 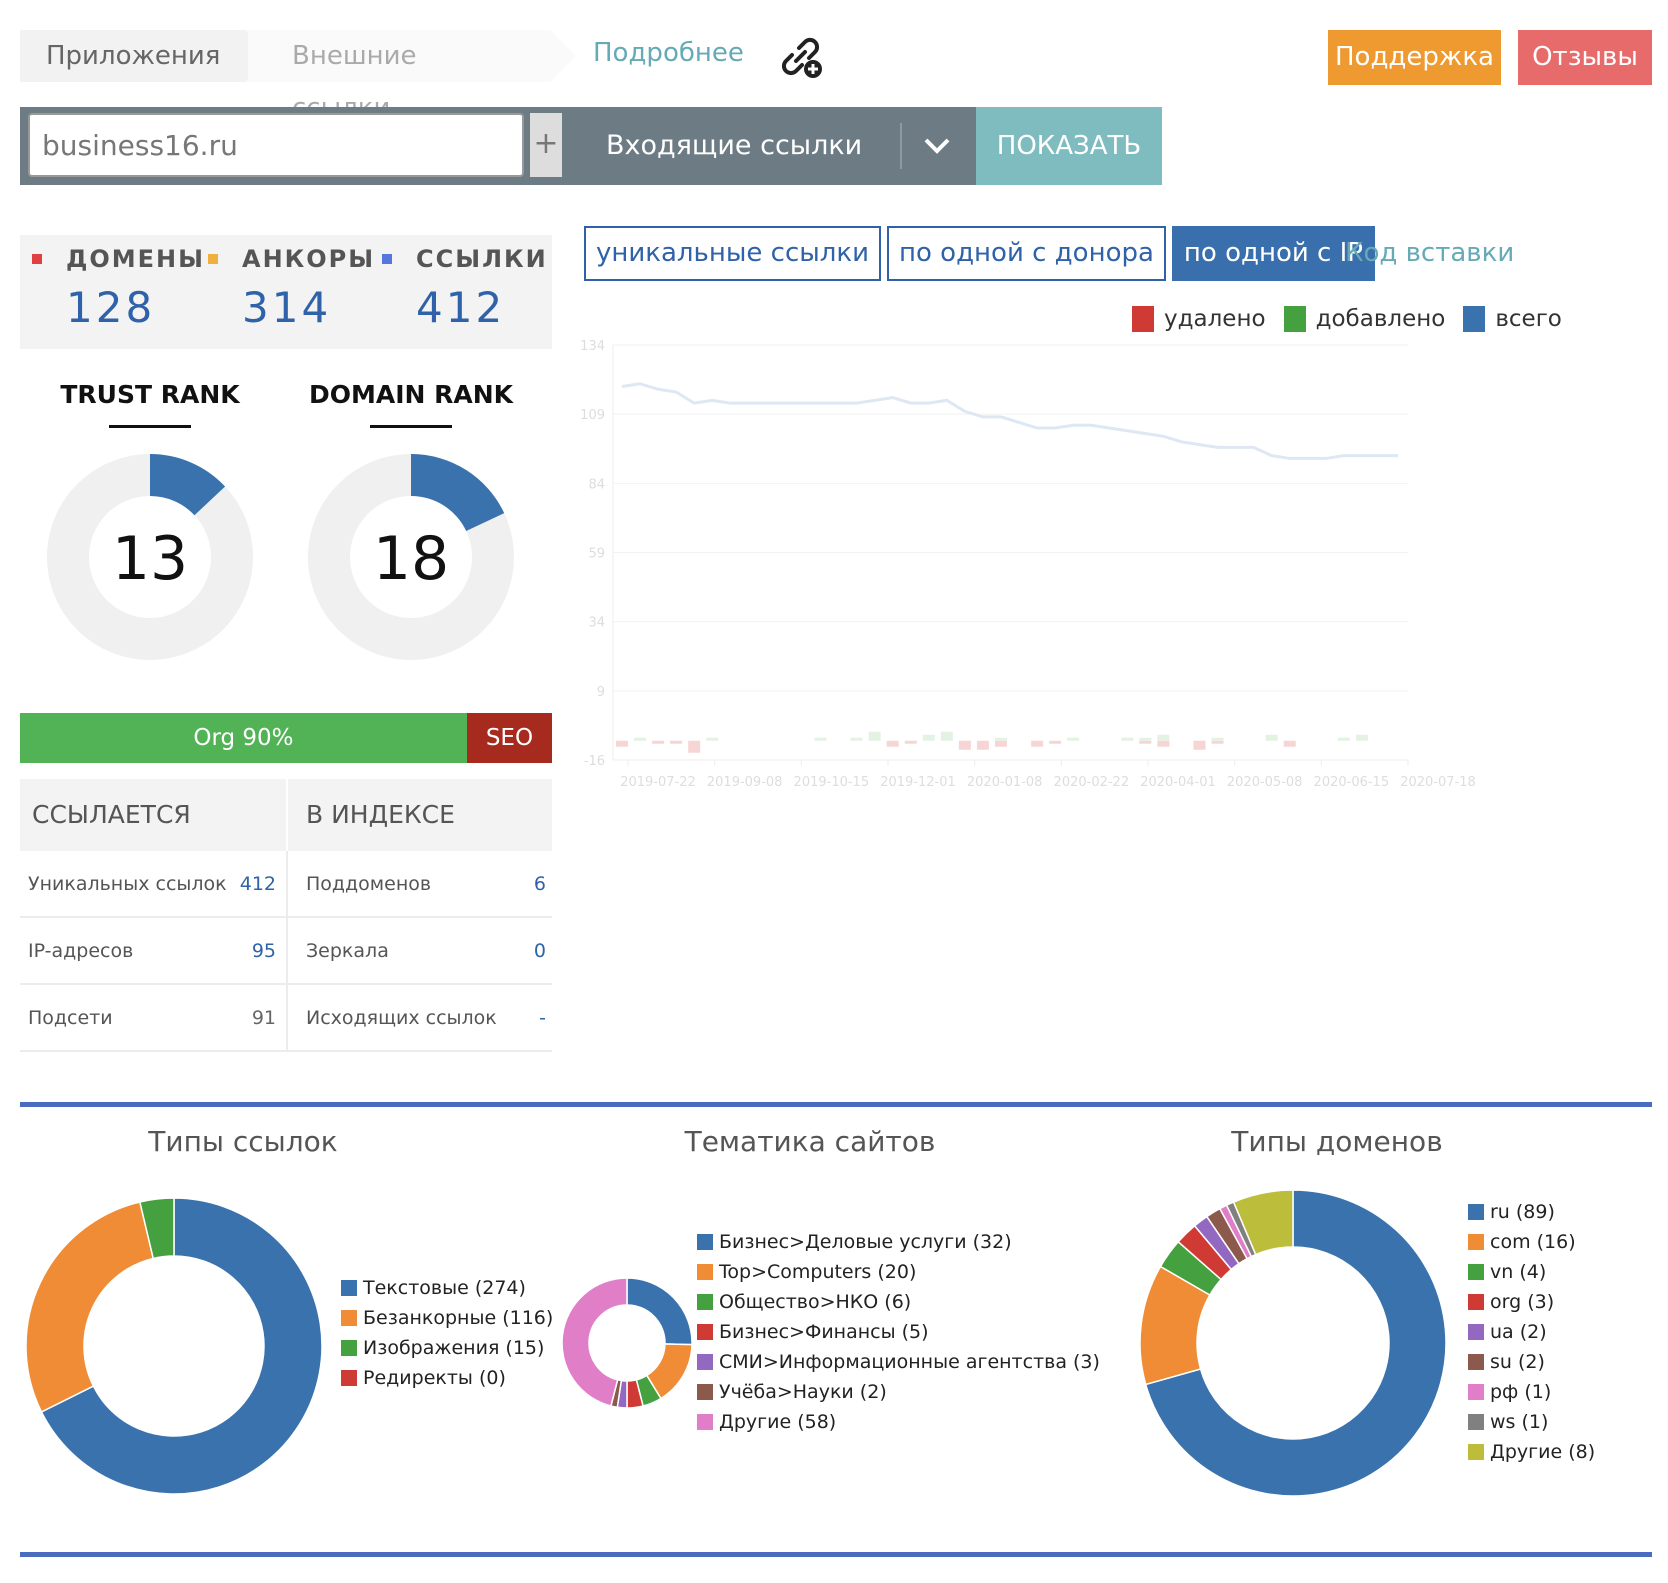 What do you see at coordinates (127, 883) in the screenshot?
I see `row-label: Уникальных ссылок` at bounding box center [127, 883].